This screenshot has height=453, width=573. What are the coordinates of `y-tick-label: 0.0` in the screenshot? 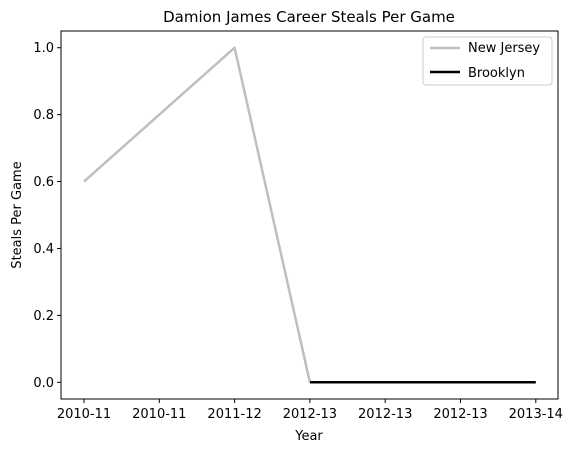 It's located at (43, 383).